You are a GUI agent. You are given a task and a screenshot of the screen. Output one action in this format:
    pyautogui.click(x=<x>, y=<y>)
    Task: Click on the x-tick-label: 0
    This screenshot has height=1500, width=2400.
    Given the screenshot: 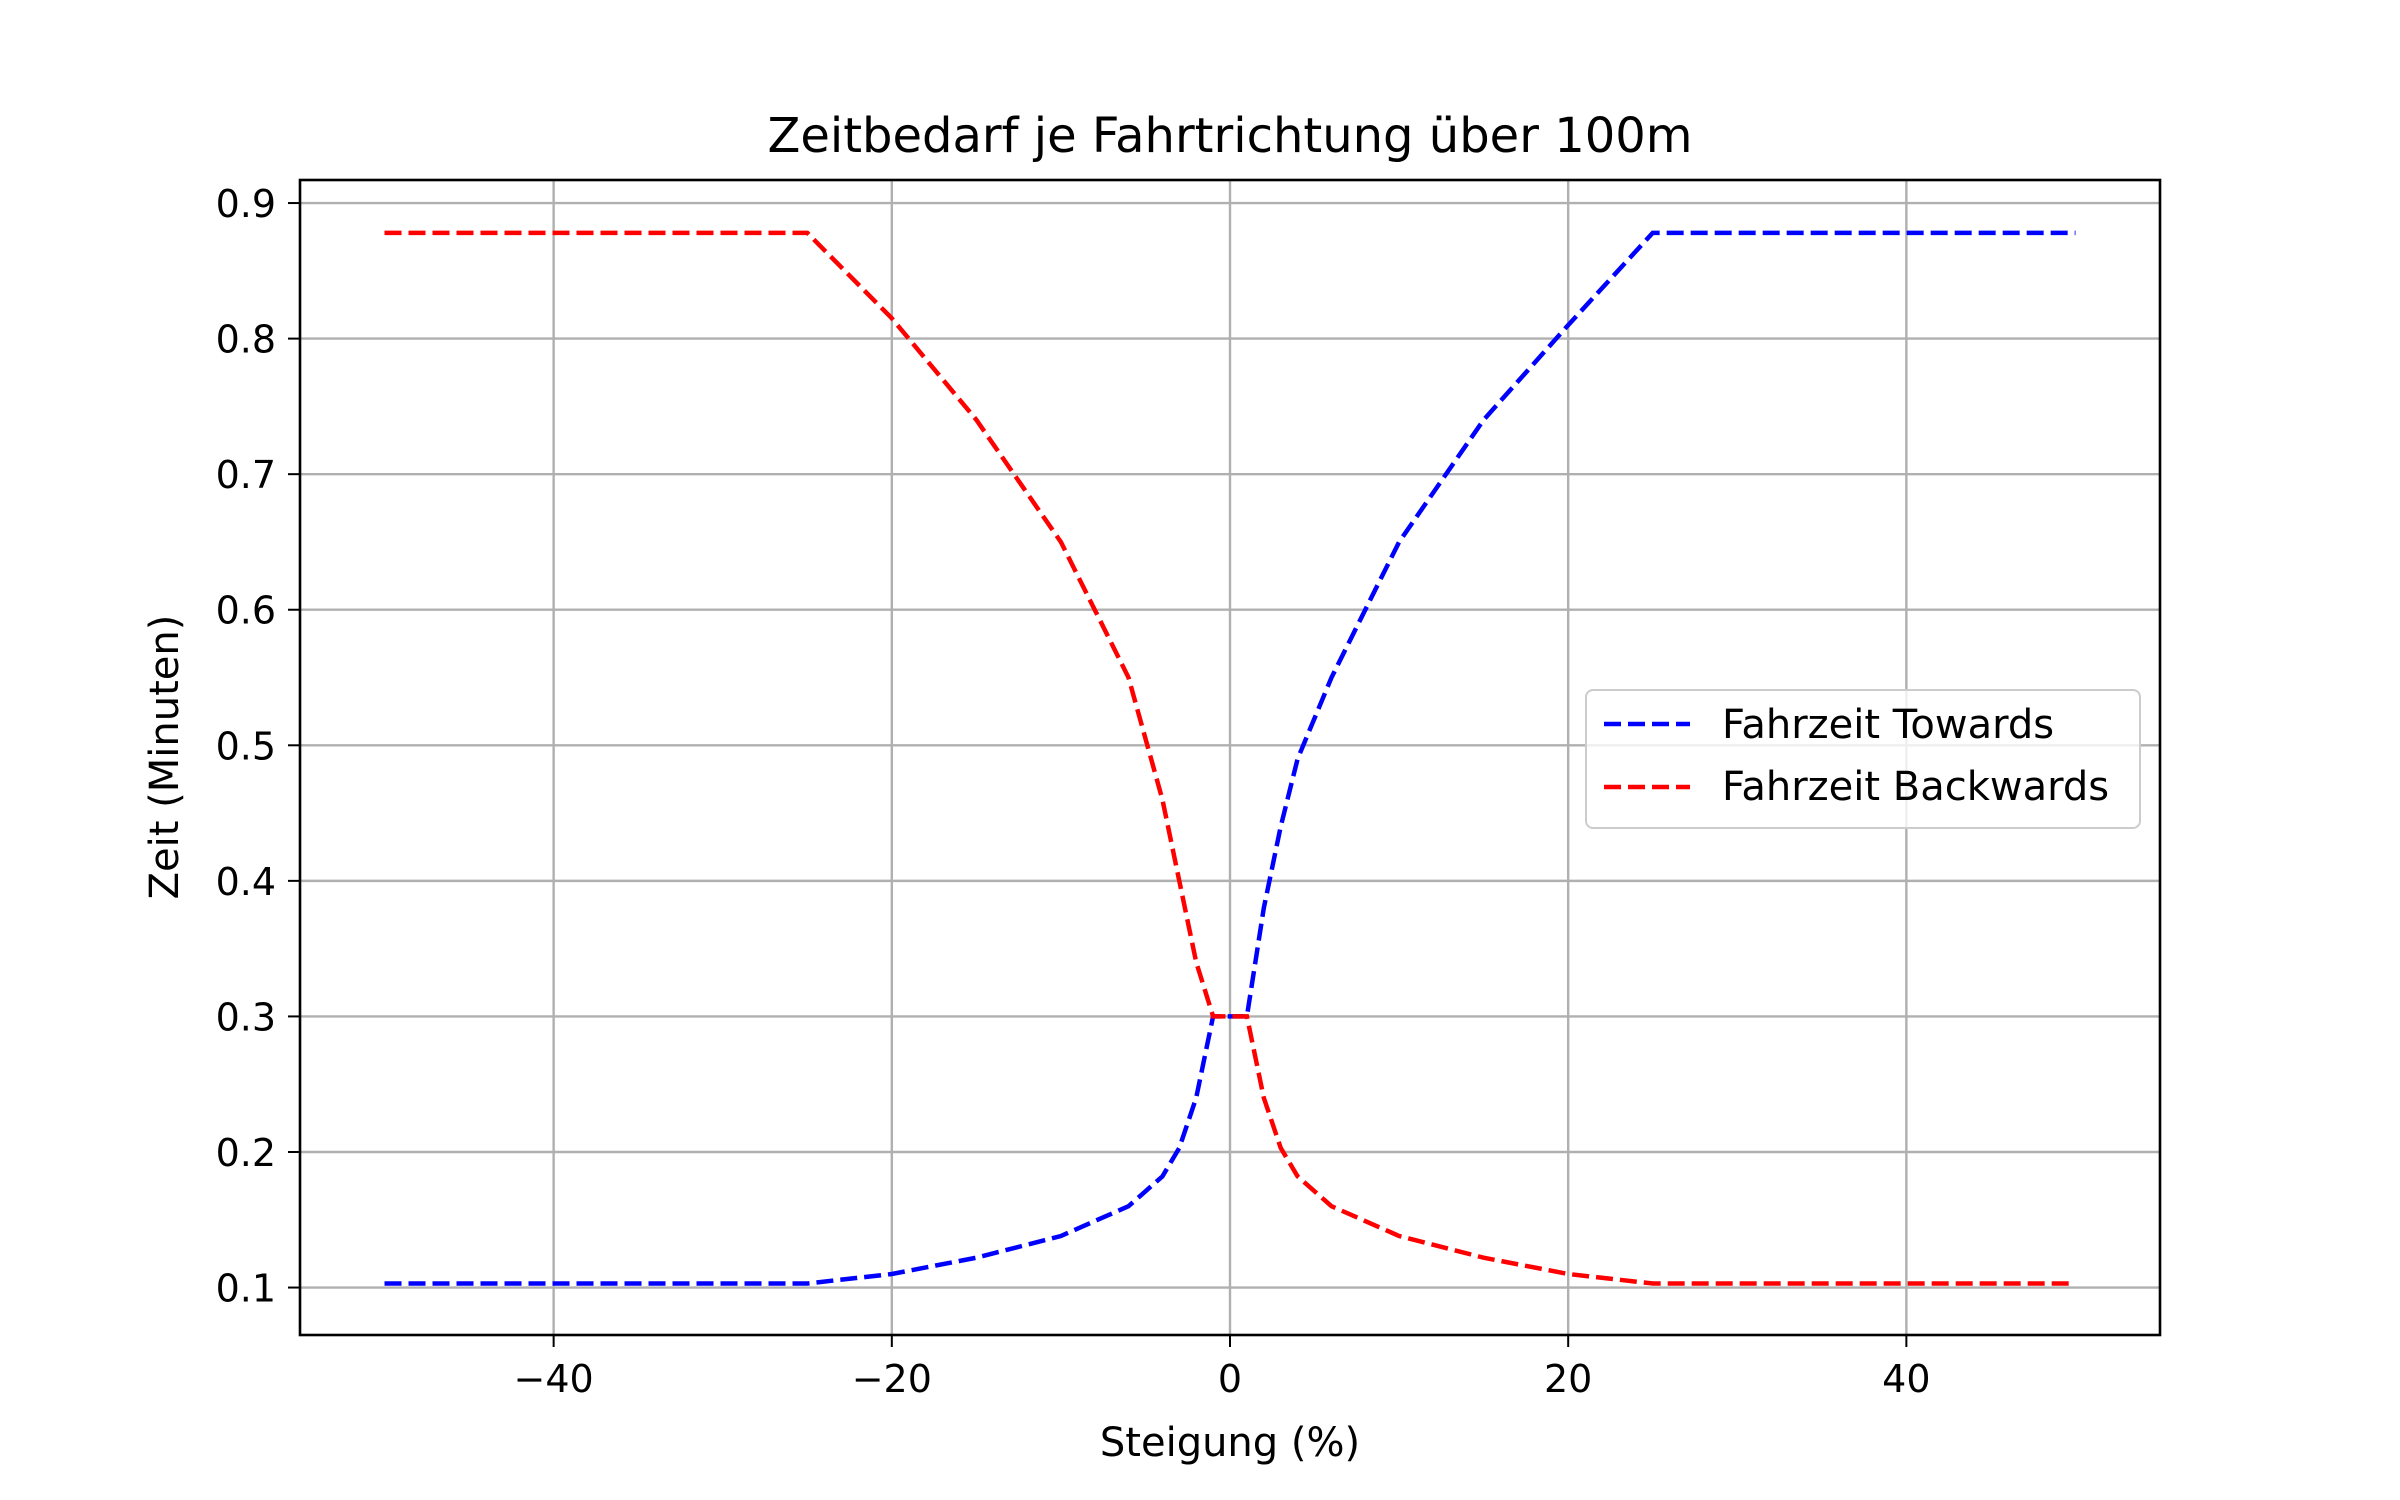 What is the action you would take?
    pyautogui.click(x=1230, y=1379)
    